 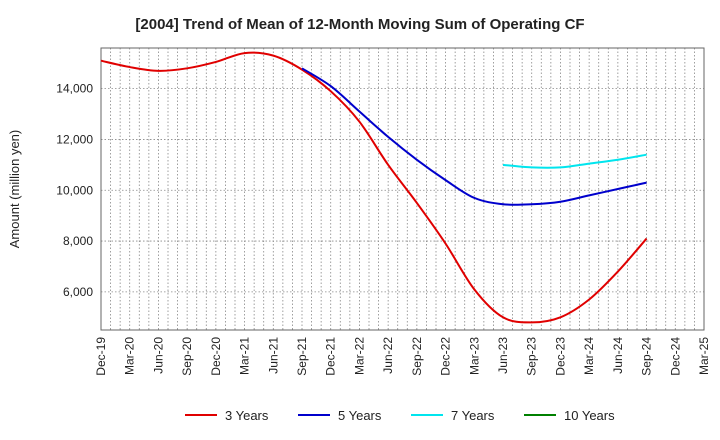 What do you see at coordinates (247, 415) in the screenshot?
I see `legend-label-3-years: 3 Years` at bounding box center [247, 415].